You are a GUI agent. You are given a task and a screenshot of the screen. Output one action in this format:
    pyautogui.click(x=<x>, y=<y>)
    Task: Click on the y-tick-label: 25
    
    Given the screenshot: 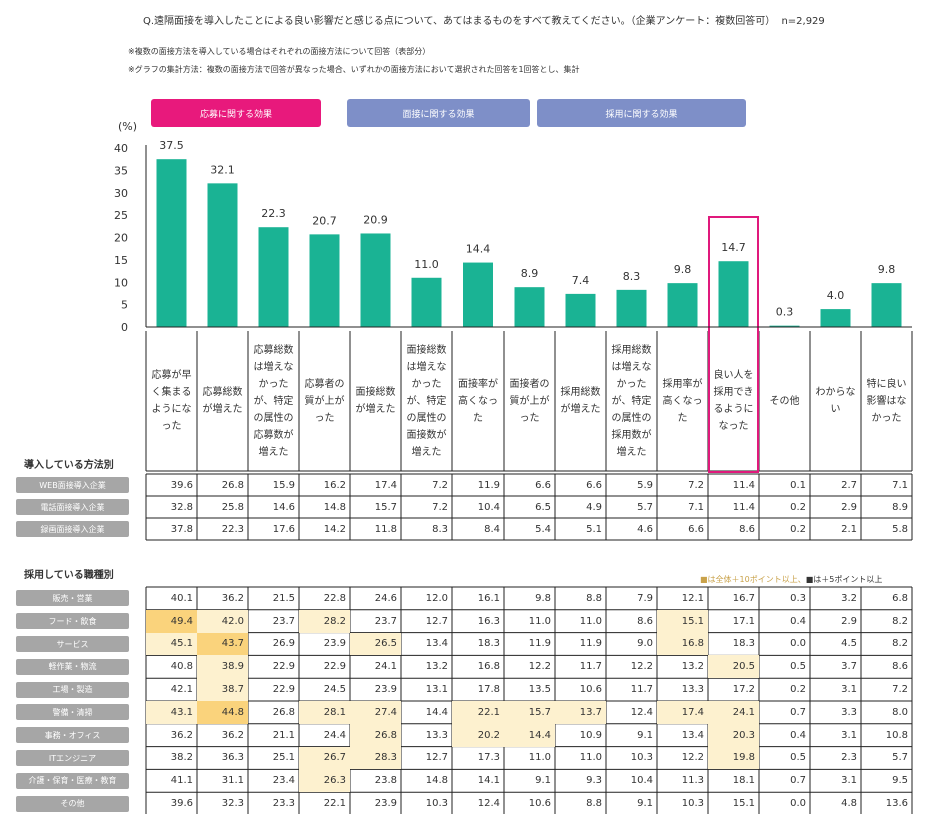 What is the action you would take?
    pyautogui.click(x=121, y=215)
    